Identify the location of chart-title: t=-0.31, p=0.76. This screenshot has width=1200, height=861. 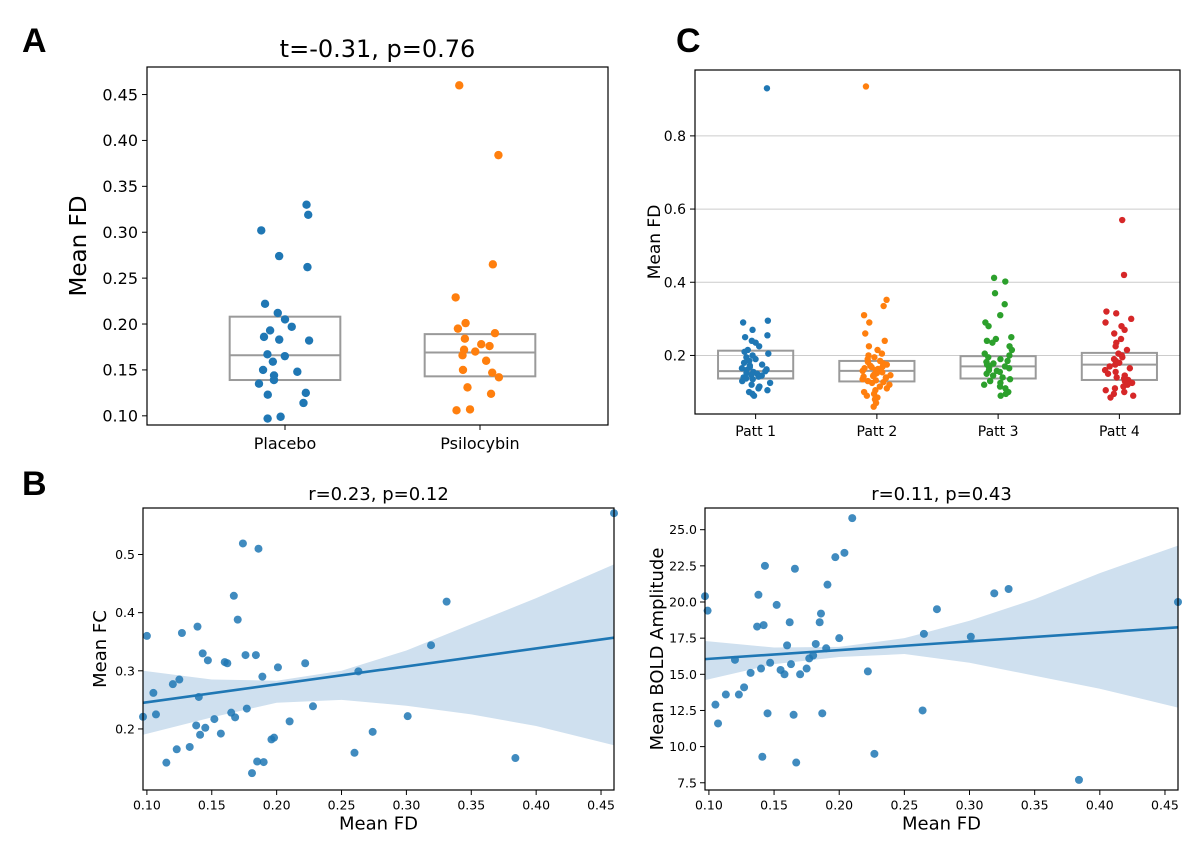
(378, 49).